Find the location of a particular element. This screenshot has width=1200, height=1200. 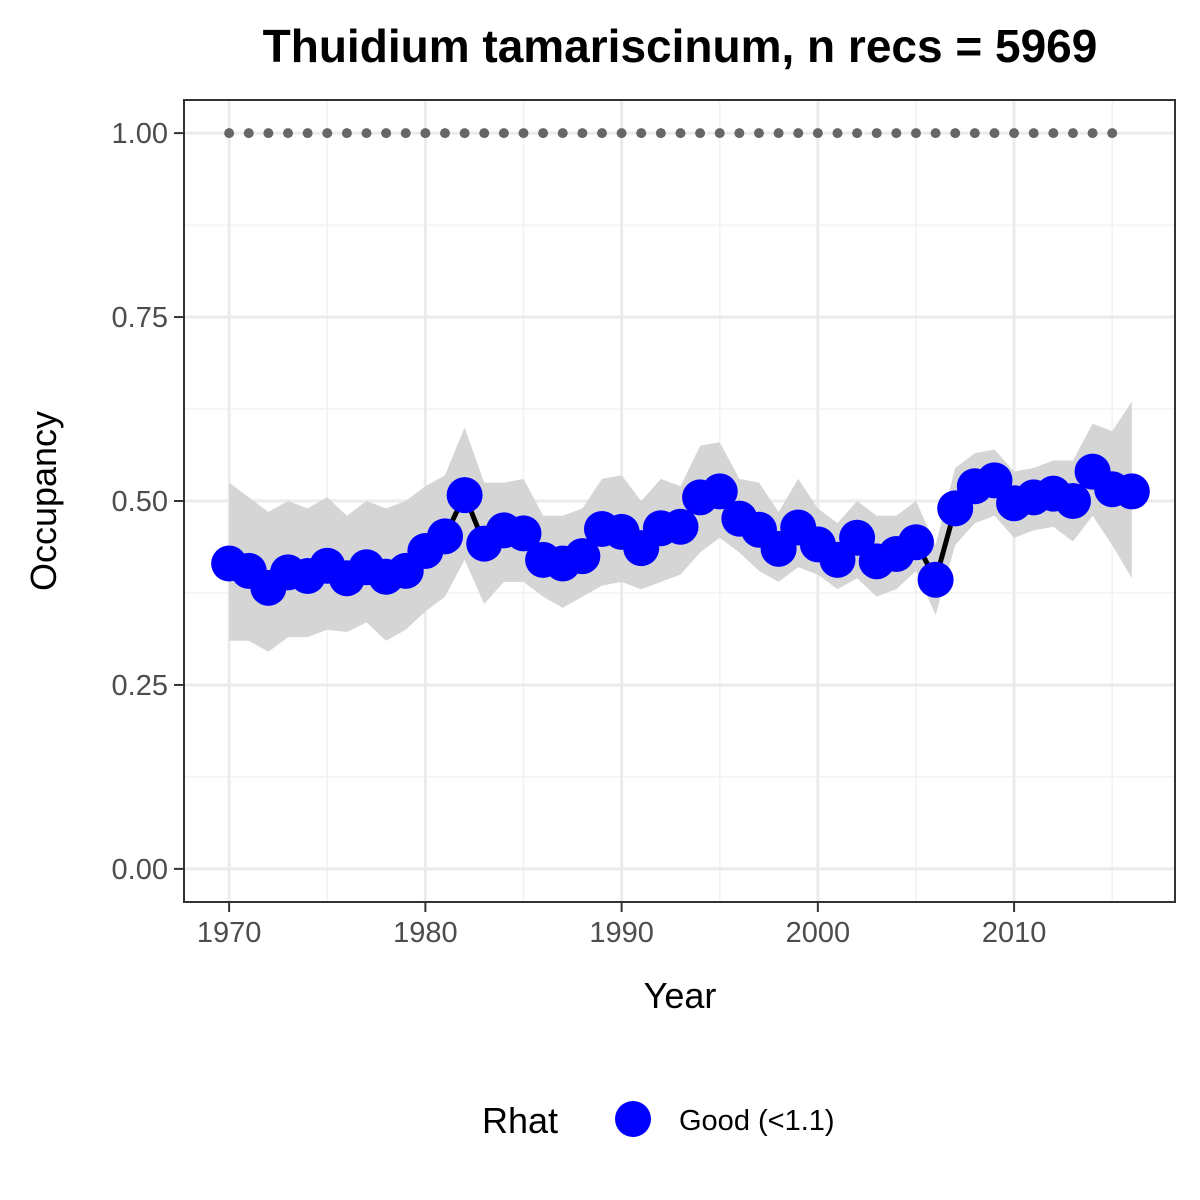

legend-marker is located at coordinates (633, 1119).